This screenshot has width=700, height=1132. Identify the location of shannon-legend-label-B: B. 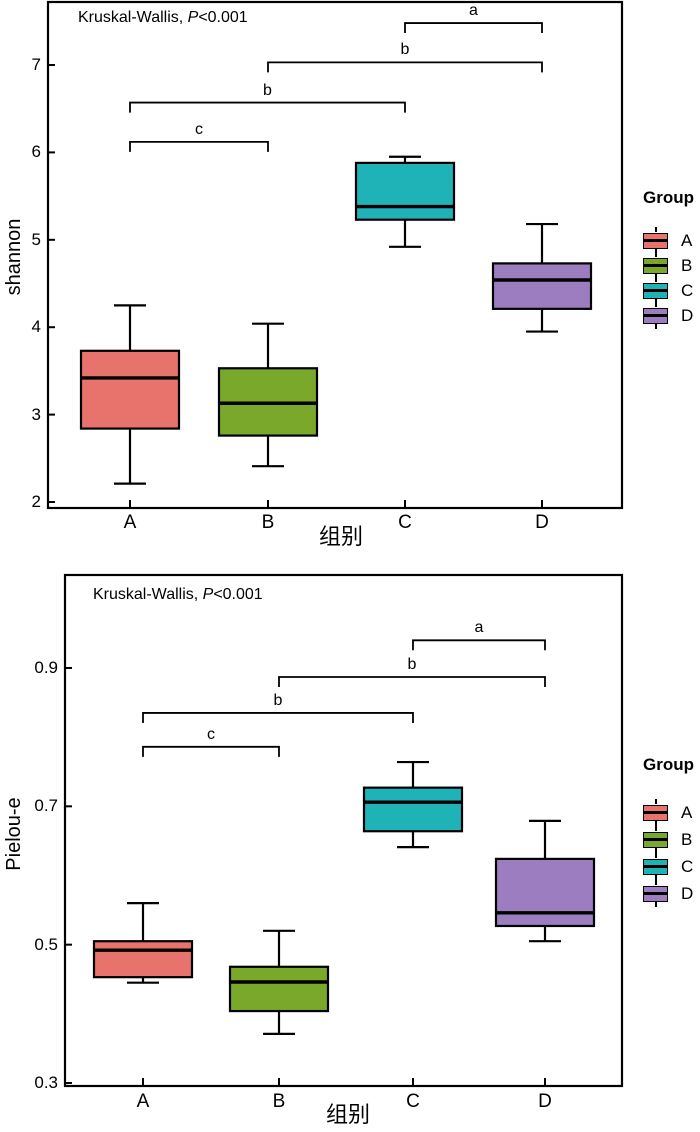
(687, 265).